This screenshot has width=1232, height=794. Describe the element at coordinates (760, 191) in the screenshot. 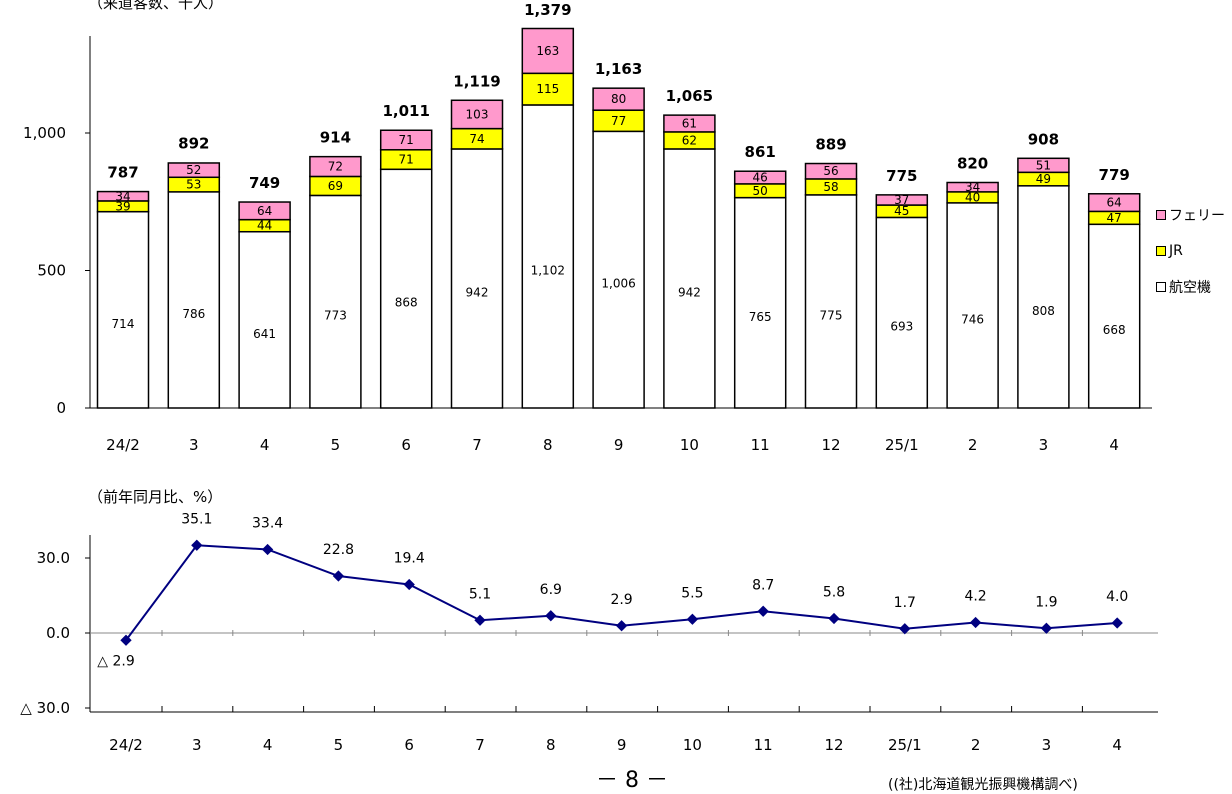

I see `bar-segment-label: 50` at that location.